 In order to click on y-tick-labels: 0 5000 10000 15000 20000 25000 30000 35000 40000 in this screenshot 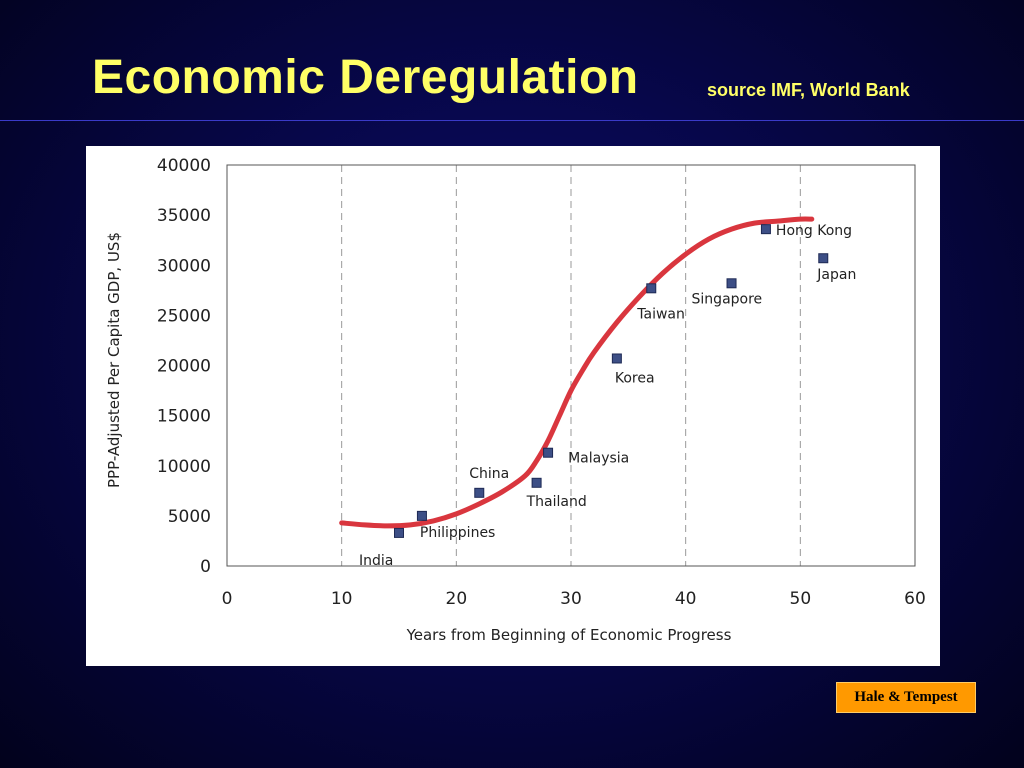, I will do `click(184, 366)`.